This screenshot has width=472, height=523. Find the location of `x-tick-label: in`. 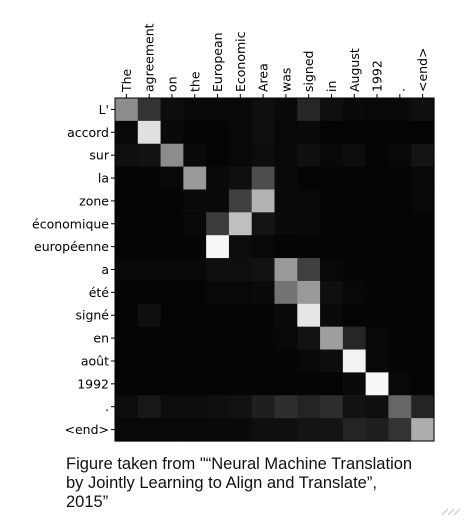

x-tick-label: in is located at coordinates (331, 86).